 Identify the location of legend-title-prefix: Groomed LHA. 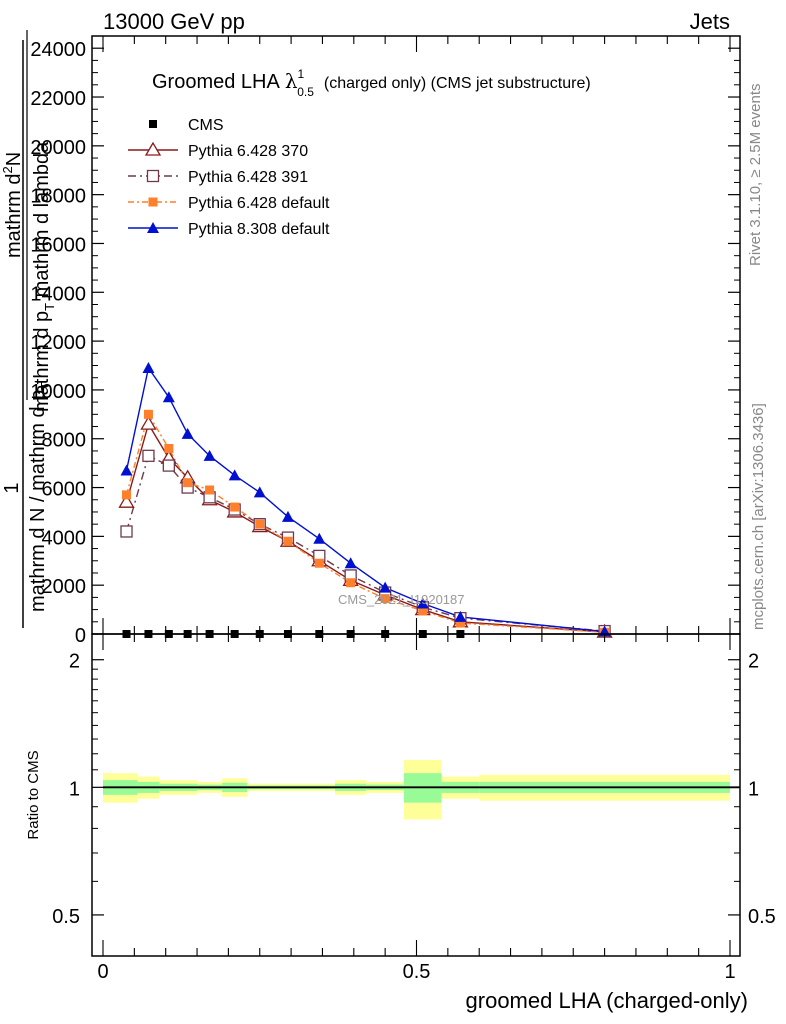
(216, 82).